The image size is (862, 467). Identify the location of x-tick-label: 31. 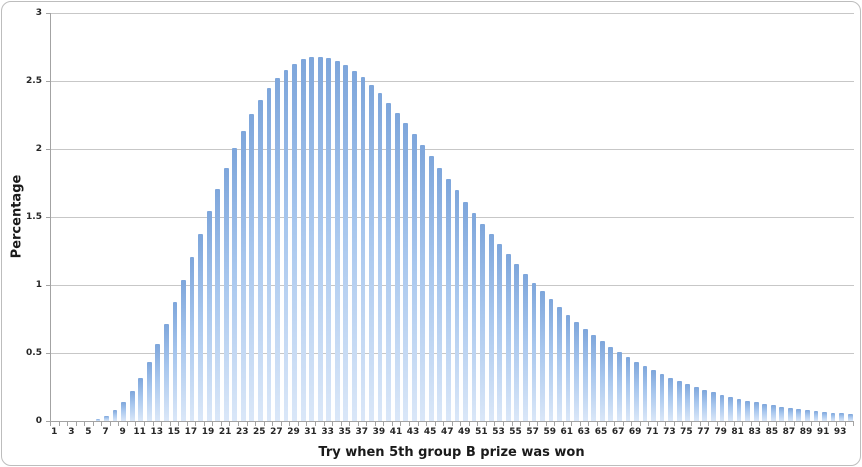
(310, 432).